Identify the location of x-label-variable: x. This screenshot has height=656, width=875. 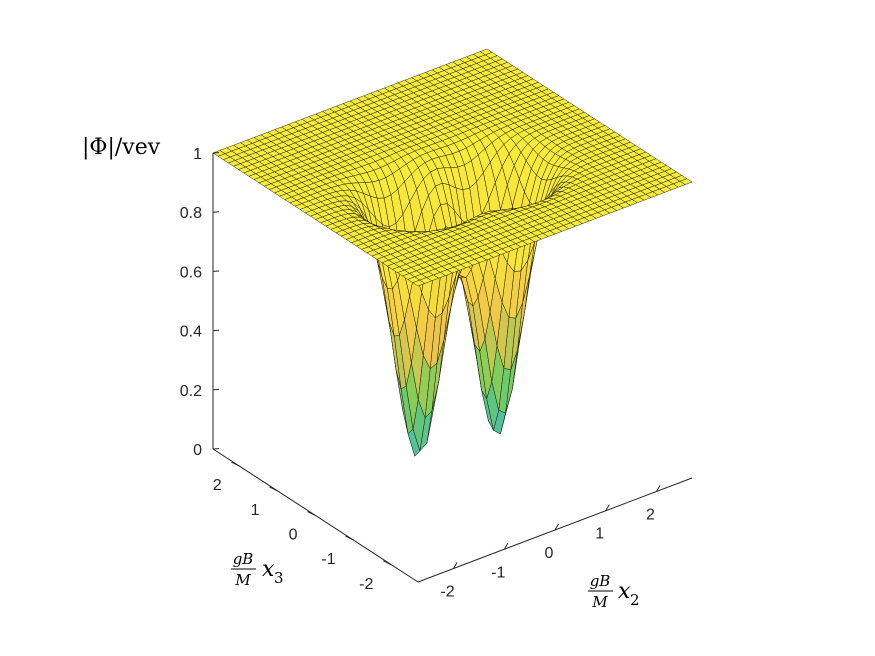
(624, 591).